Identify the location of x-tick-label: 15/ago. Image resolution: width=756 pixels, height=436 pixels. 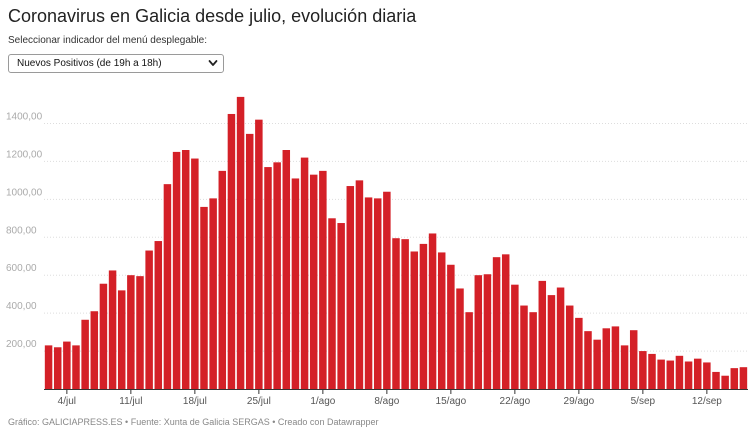
(451, 401).